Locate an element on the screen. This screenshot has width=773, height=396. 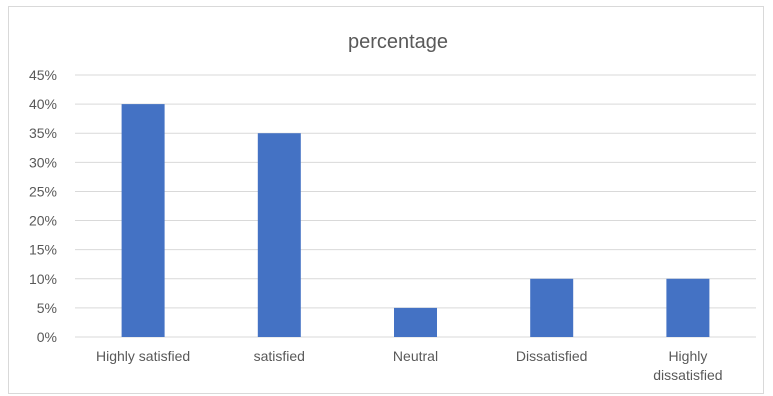
category-label: satisfied is located at coordinates (279, 356).